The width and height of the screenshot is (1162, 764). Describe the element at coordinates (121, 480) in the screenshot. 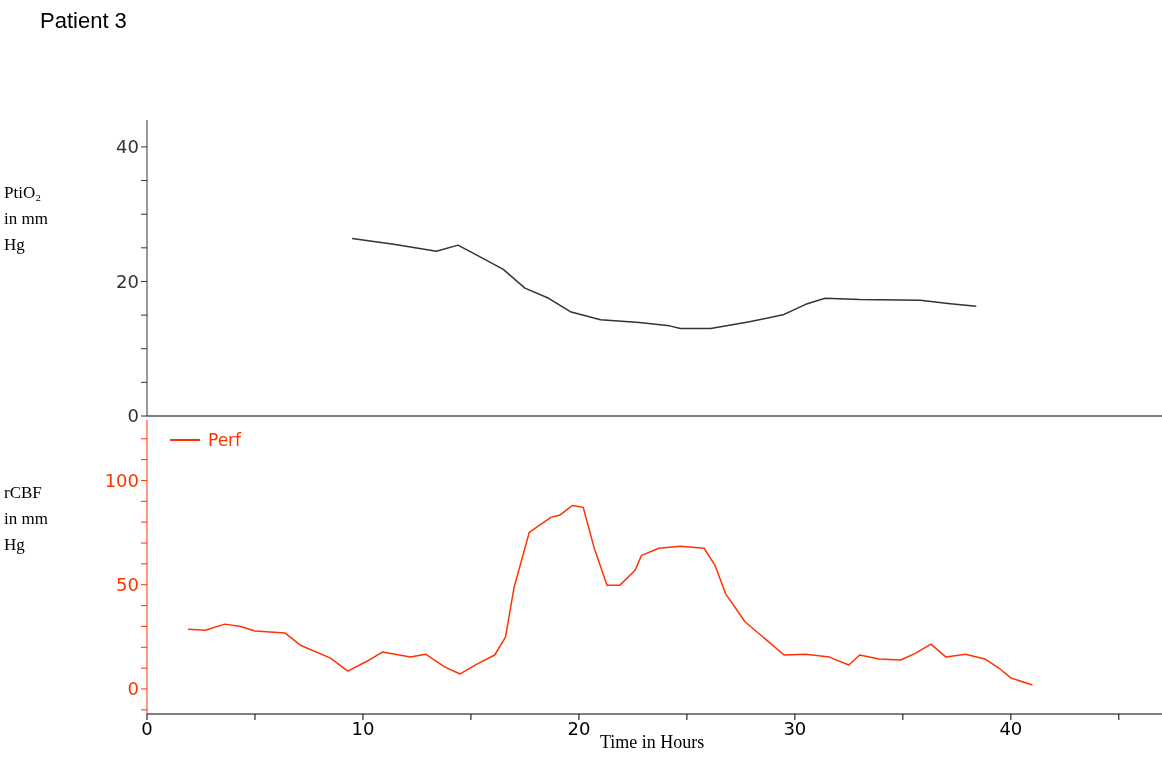

I see `y-tick-label: 100` at that location.